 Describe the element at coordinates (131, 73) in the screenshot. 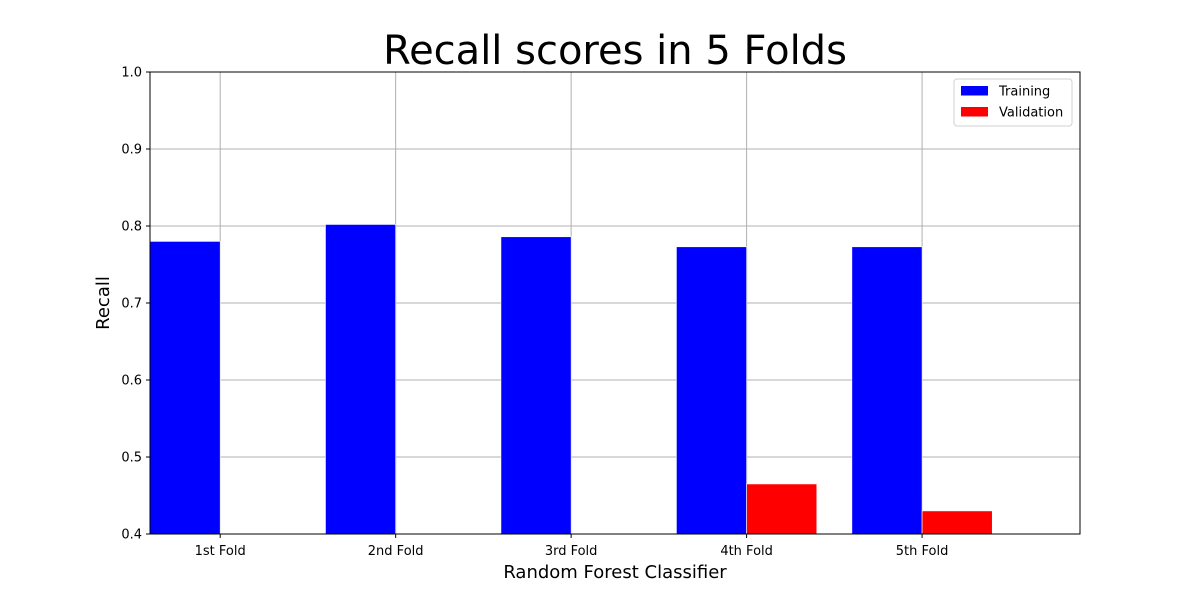

I see `y-tick-label: 1.0` at that location.